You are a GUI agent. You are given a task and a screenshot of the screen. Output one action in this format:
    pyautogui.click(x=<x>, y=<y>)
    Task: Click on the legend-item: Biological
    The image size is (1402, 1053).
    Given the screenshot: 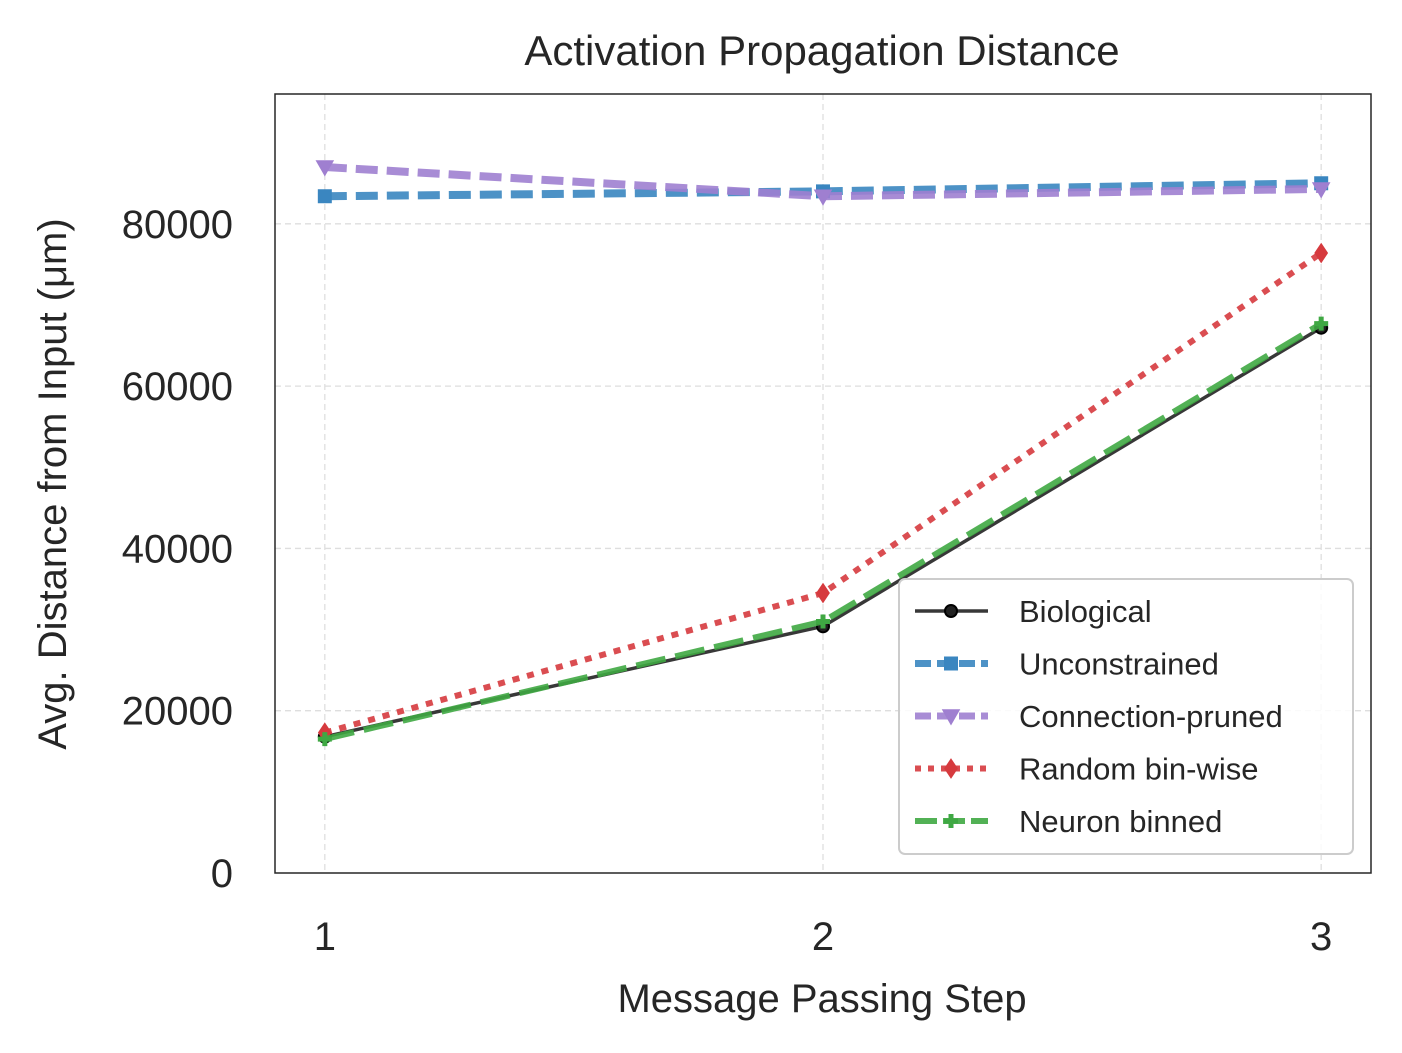 What is the action you would take?
    pyautogui.click(x=1033, y=611)
    